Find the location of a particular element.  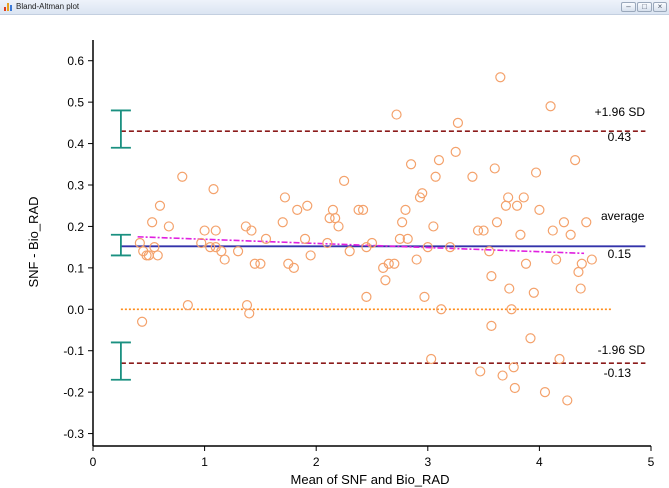

minimize-button: – is located at coordinates (628, 7).